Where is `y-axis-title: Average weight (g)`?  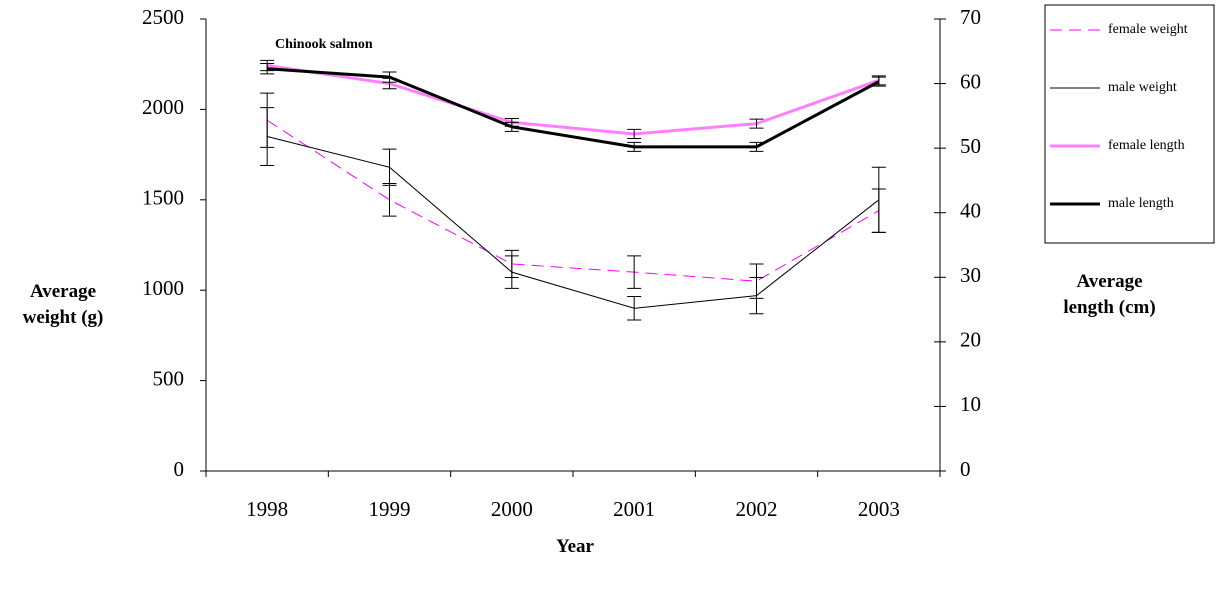
y-axis-title: Average weight (g) is located at coordinates (63, 304).